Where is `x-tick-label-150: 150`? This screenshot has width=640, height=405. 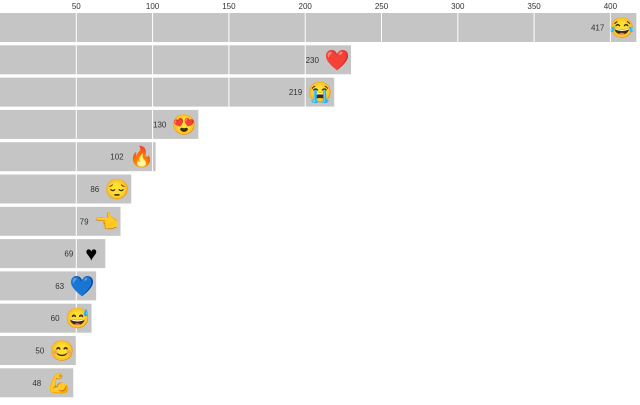
x-tick-label-150: 150 is located at coordinates (229, 6).